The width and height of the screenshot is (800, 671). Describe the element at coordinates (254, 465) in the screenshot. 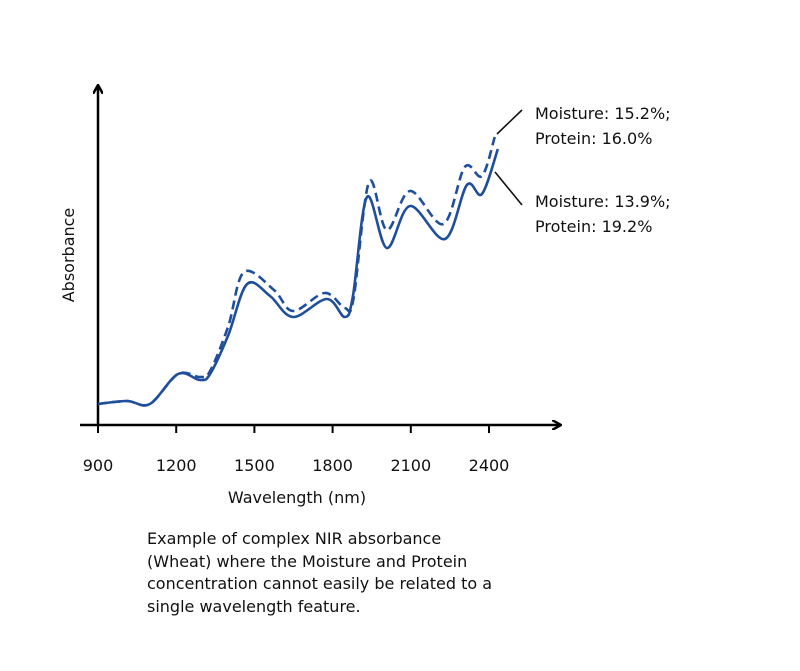

I see `x-tick-label: 1500` at that location.